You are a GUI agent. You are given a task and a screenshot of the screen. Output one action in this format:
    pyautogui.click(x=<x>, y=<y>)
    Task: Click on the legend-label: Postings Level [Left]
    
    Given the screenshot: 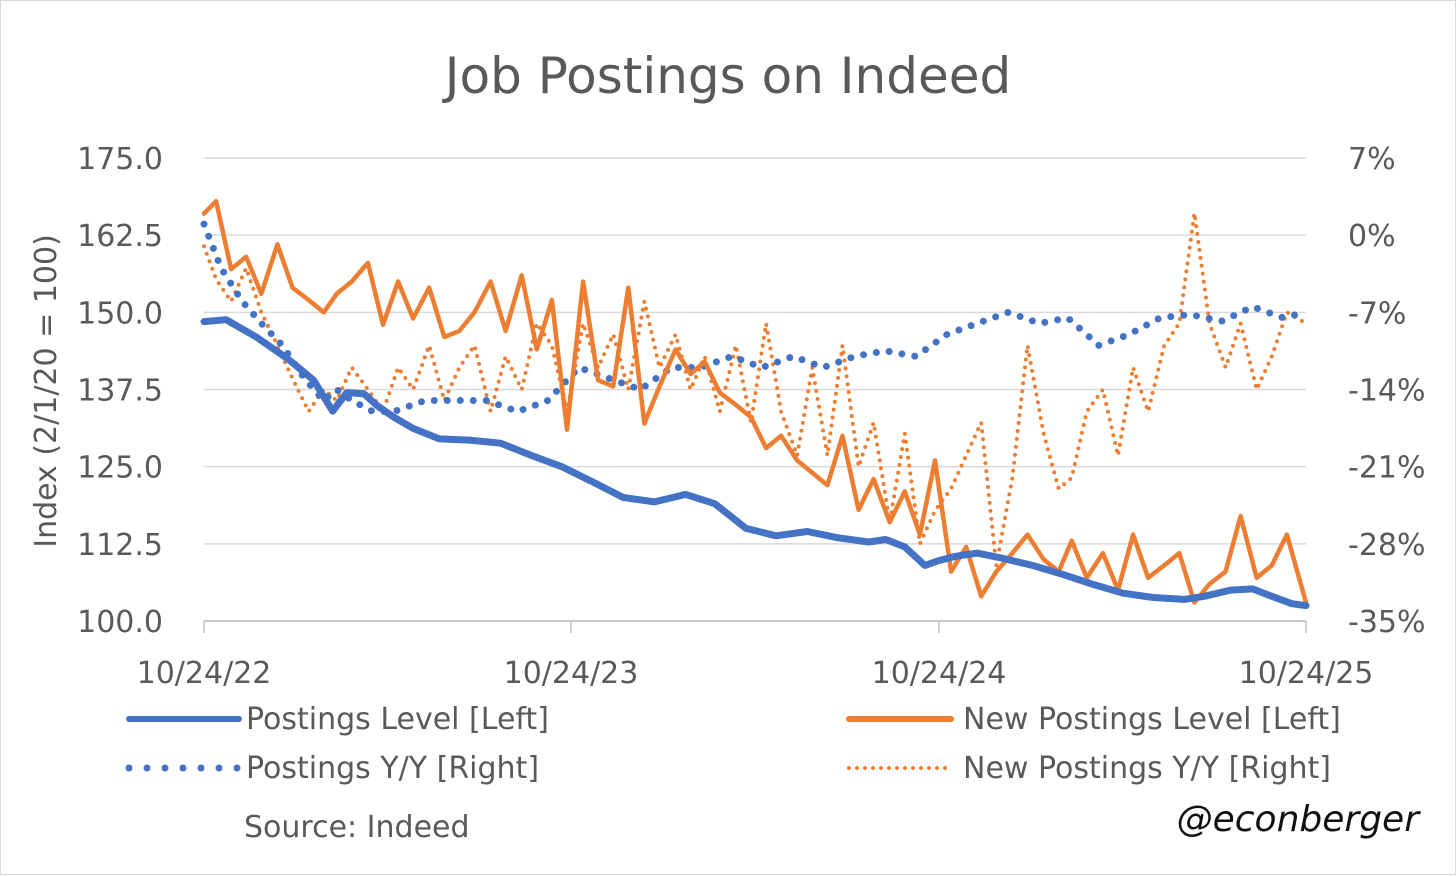 What is the action you would take?
    pyautogui.click(x=397, y=719)
    